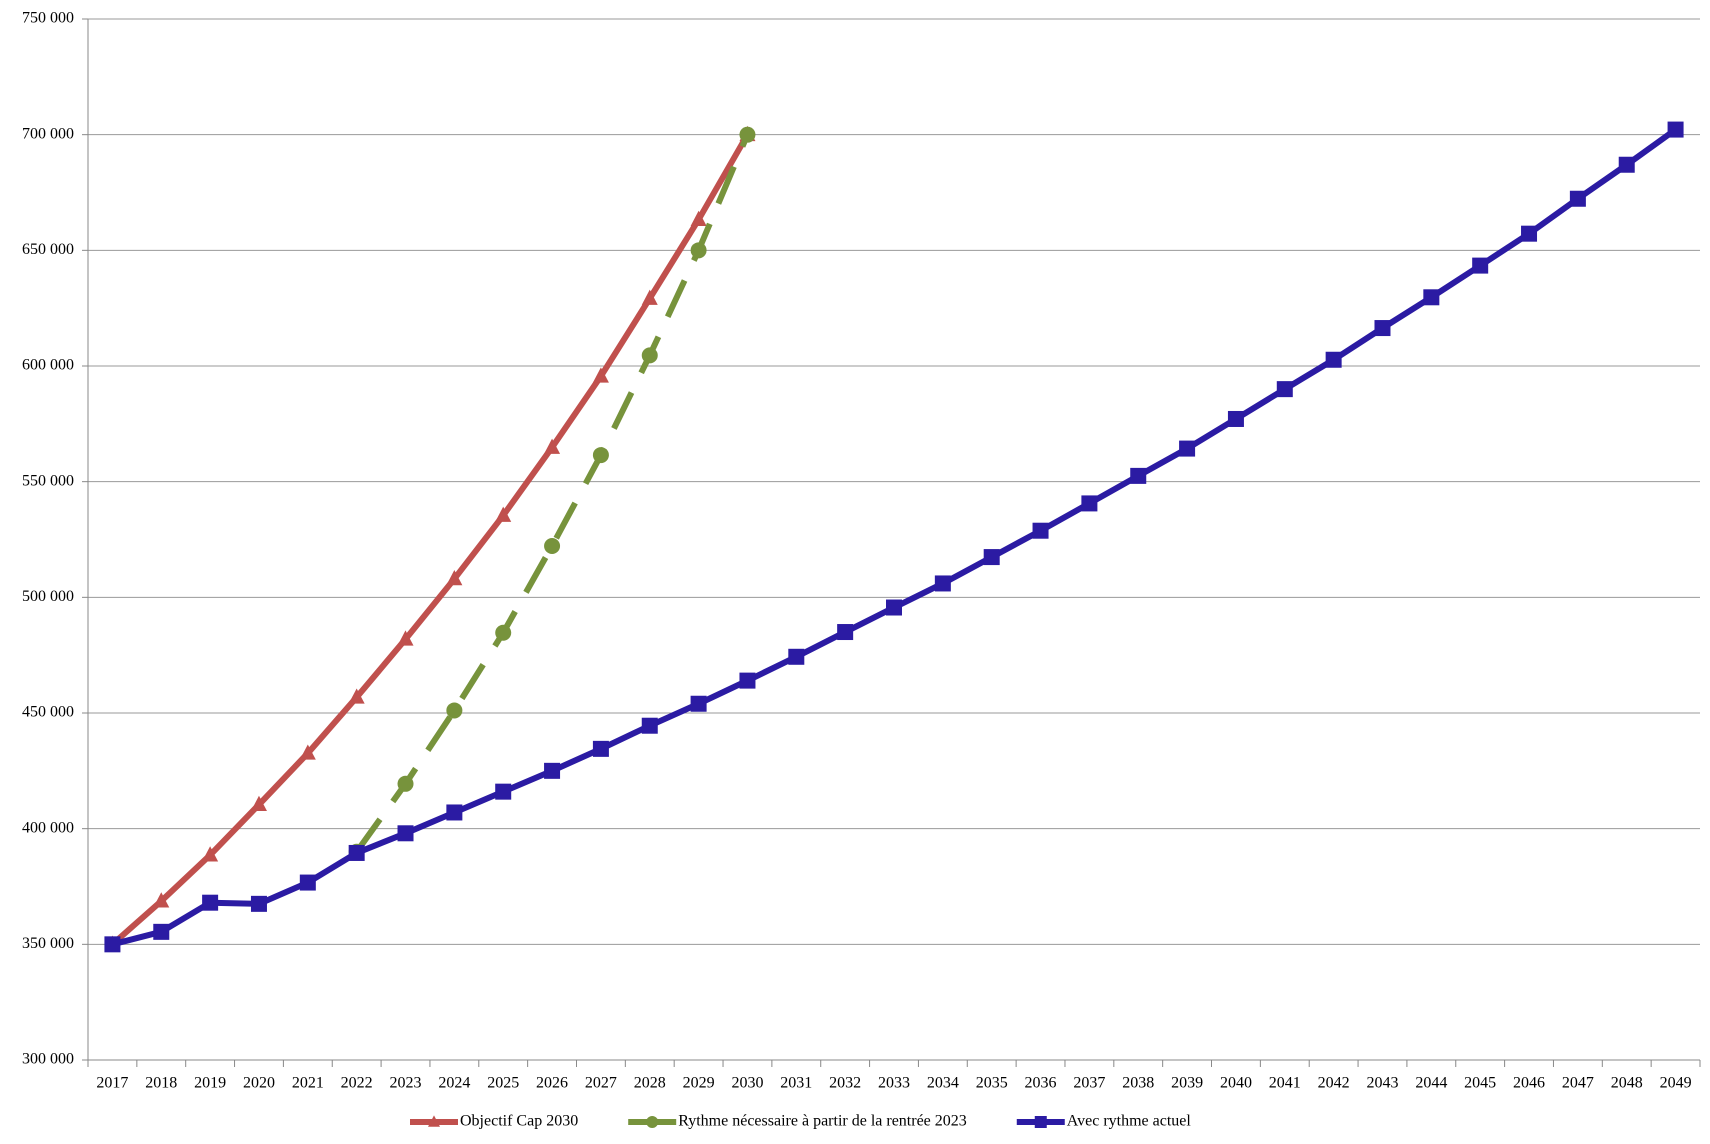  I want to click on x-tick-label: 2028, so click(650, 1083).